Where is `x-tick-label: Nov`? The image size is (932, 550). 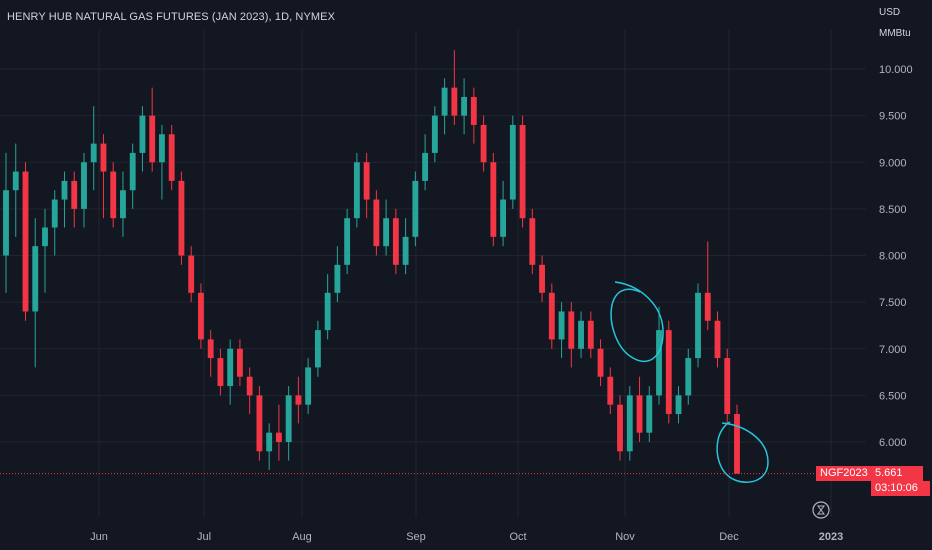
x-tick-label: Nov is located at coordinates (625, 537).